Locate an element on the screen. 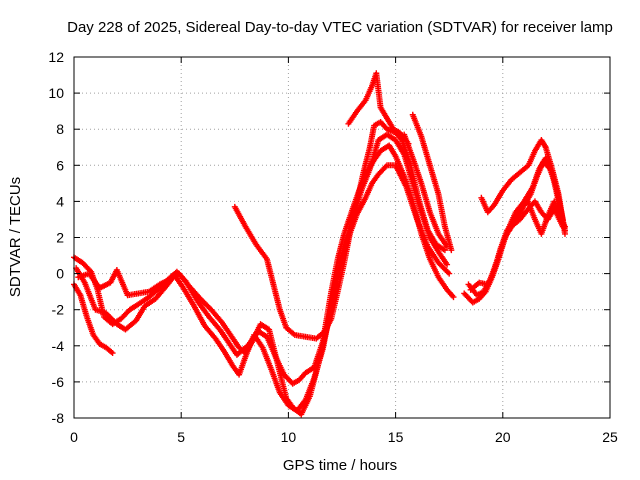 The height and width of the screenshot is (480, 640). y-tick-label: -4 is located at coordinates (58, 346).